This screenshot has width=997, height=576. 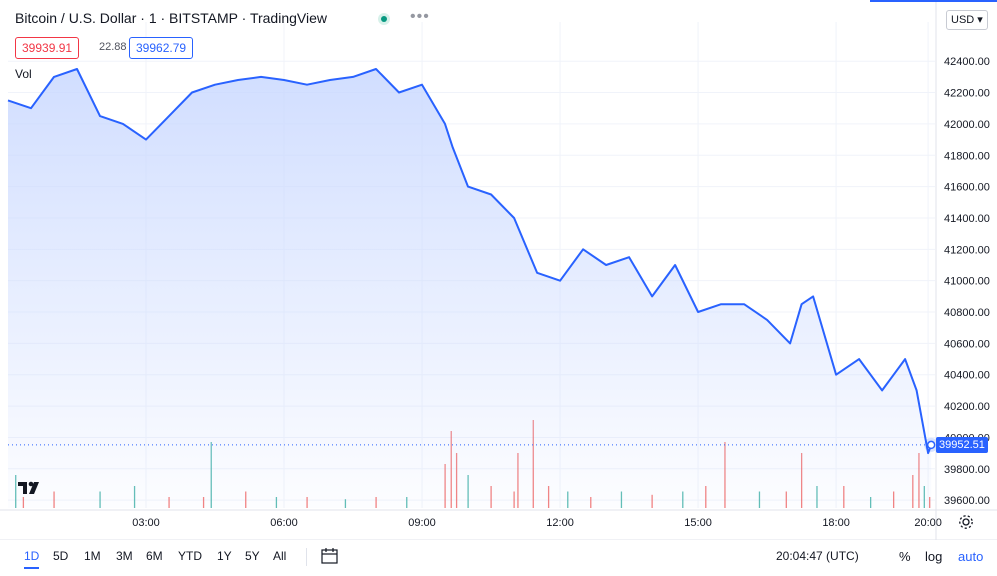 What do you see at coordinates (905, 556) in the screenshot?
I see `percent-scale-toggle: %` at bounding box center [905, 556].